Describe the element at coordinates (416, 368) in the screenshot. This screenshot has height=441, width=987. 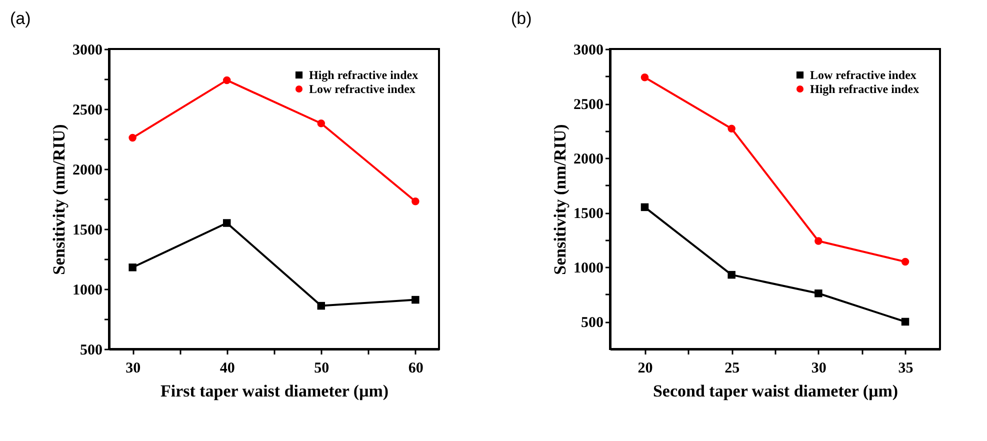
I see `x-tick-label: 60` at that location.